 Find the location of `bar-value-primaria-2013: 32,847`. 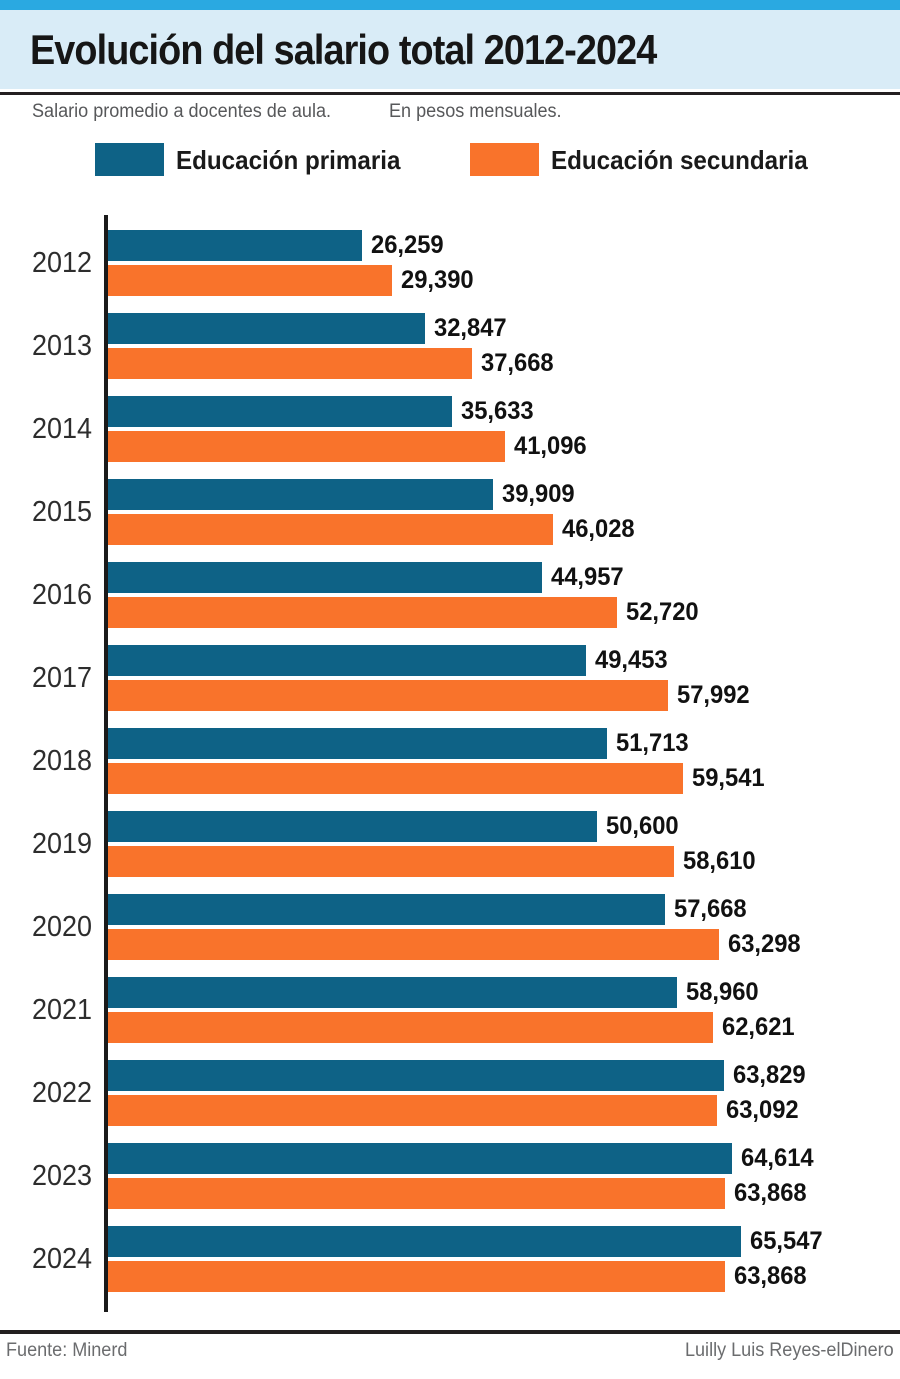

bar-value-primaria-2013: 32,847 is located at coordinates (470, 328).